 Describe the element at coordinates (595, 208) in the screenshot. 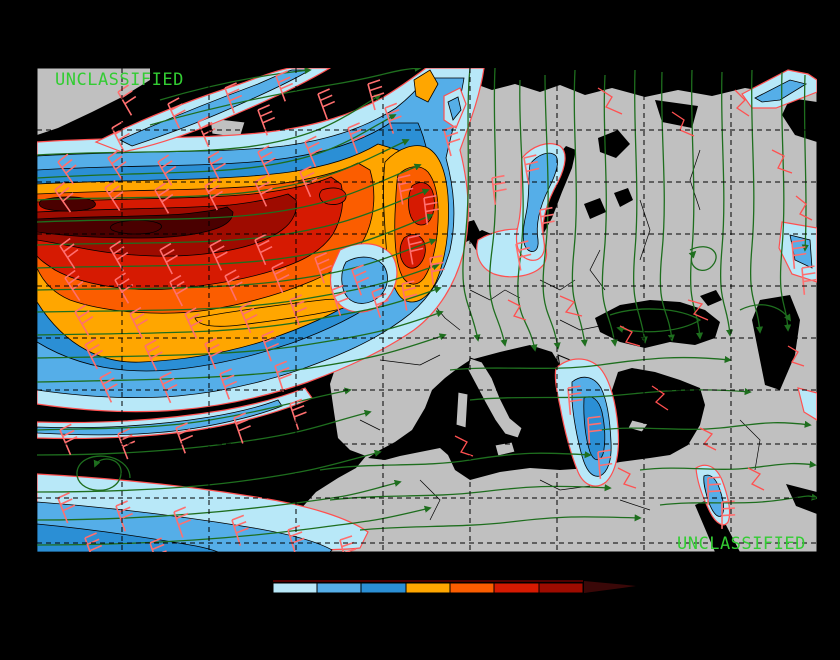

I see `lake-ladoga` at that location.